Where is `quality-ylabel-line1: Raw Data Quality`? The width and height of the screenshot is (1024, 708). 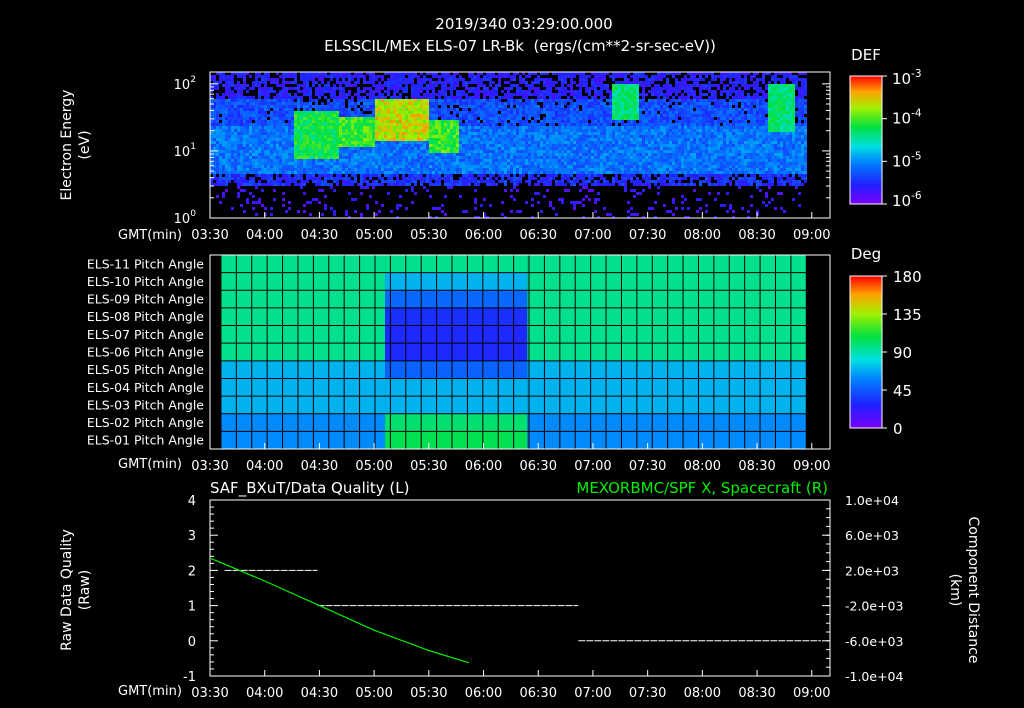 quality-ylabel-line1: Raw Data Quality is located at coordinates (67, 590).